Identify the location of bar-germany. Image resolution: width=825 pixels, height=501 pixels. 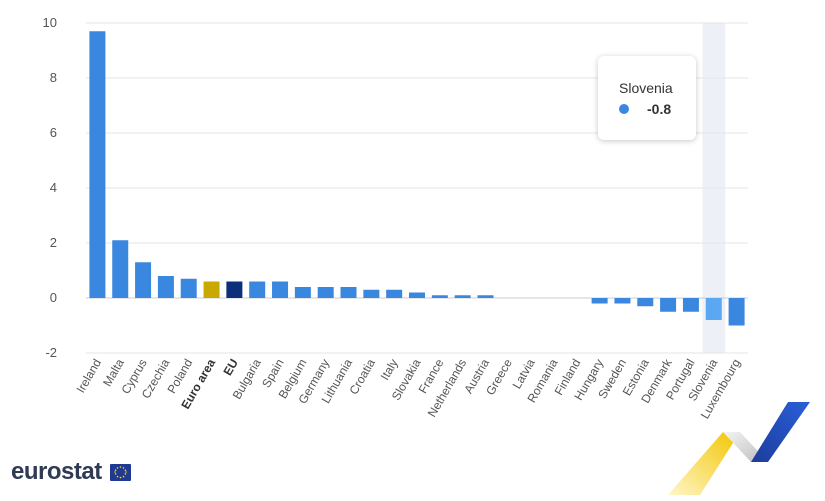
(325, 292).